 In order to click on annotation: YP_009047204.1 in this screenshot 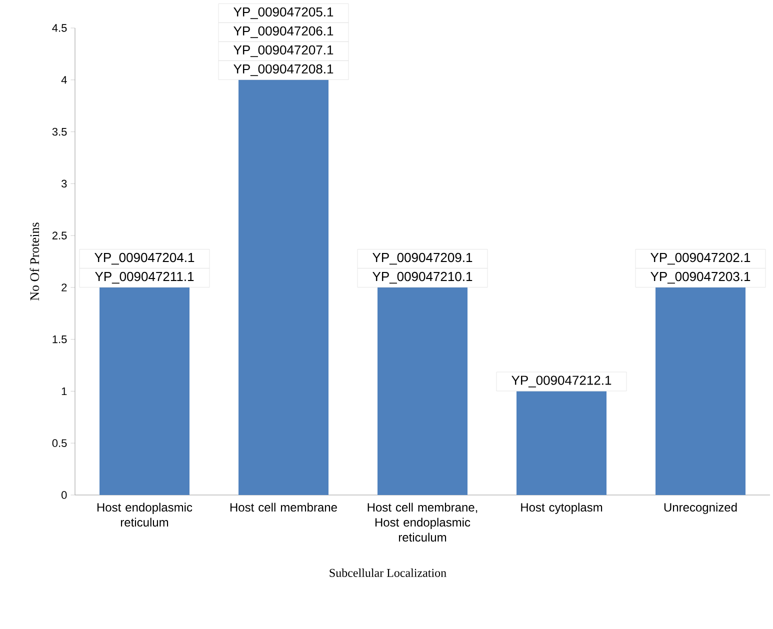, I will do `click(144, 258)`.